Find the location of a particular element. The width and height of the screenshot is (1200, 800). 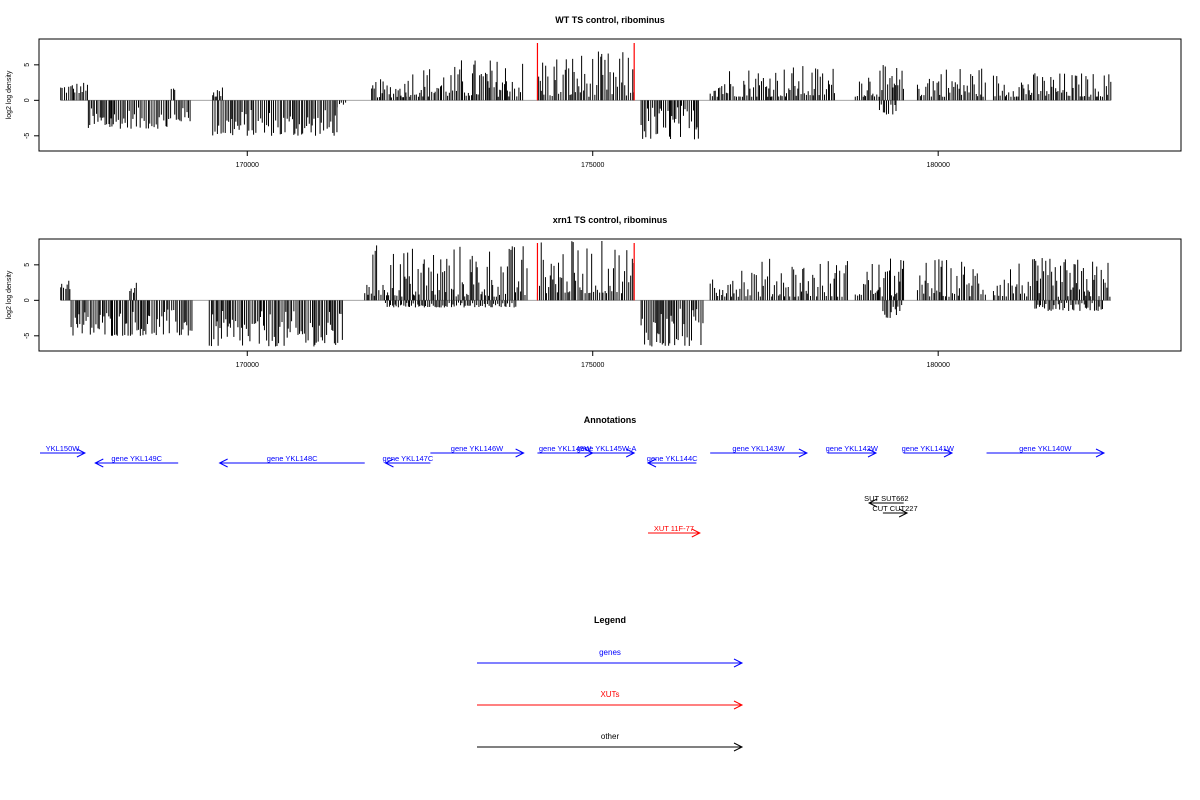

panel-title: xrn1 TS control, ribominus is located at coordinates (610, 220).